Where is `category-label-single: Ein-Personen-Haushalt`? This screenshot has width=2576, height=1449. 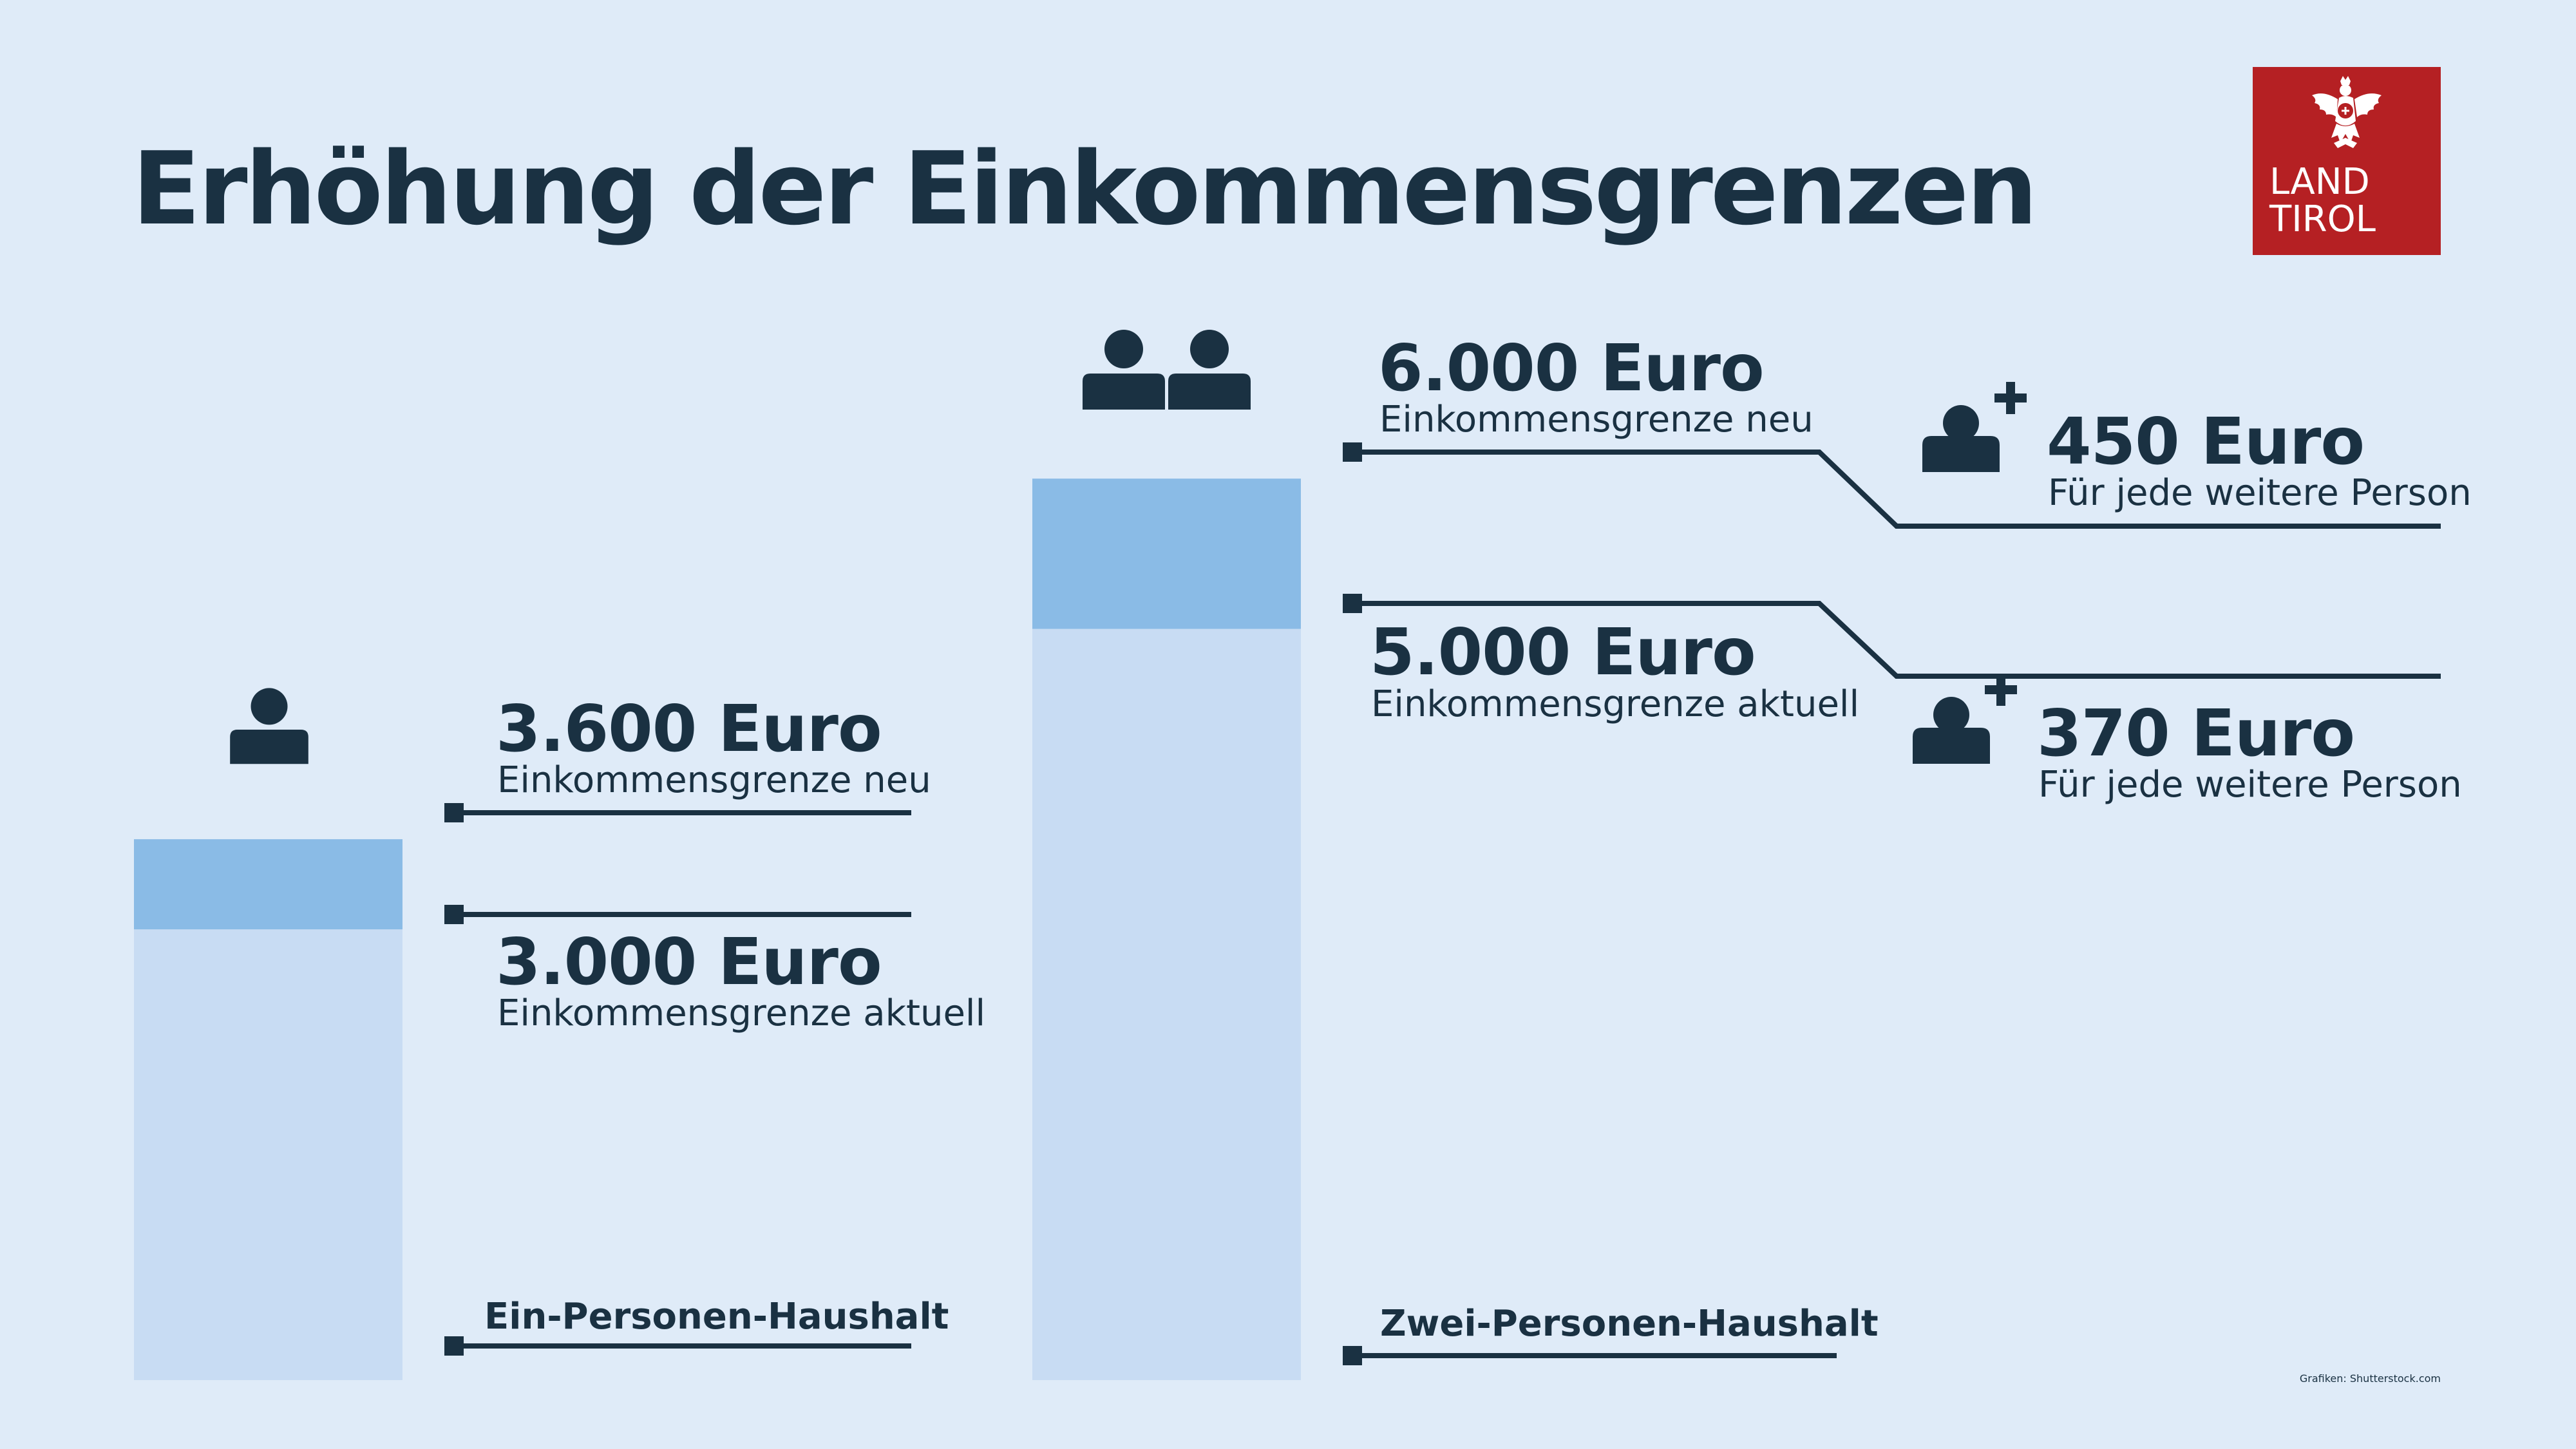
category-label-single: Ein-Personen-Haushalt is located at coordinates (716, 1317).